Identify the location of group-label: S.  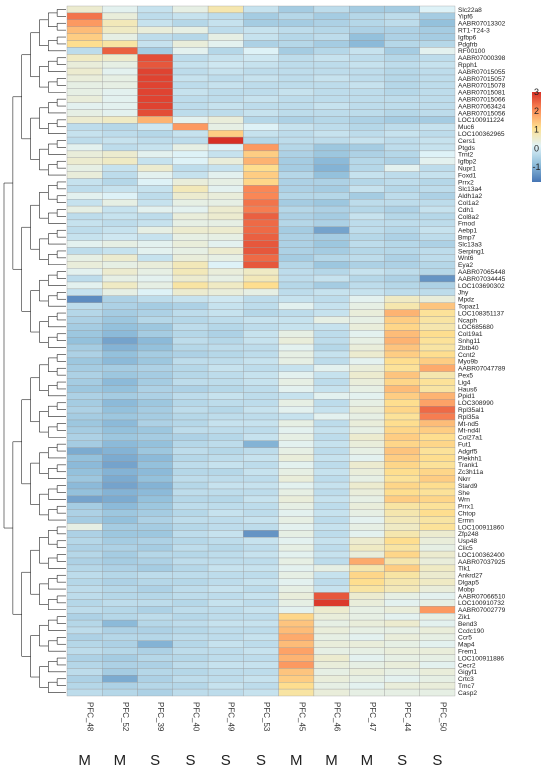
(402, 760).